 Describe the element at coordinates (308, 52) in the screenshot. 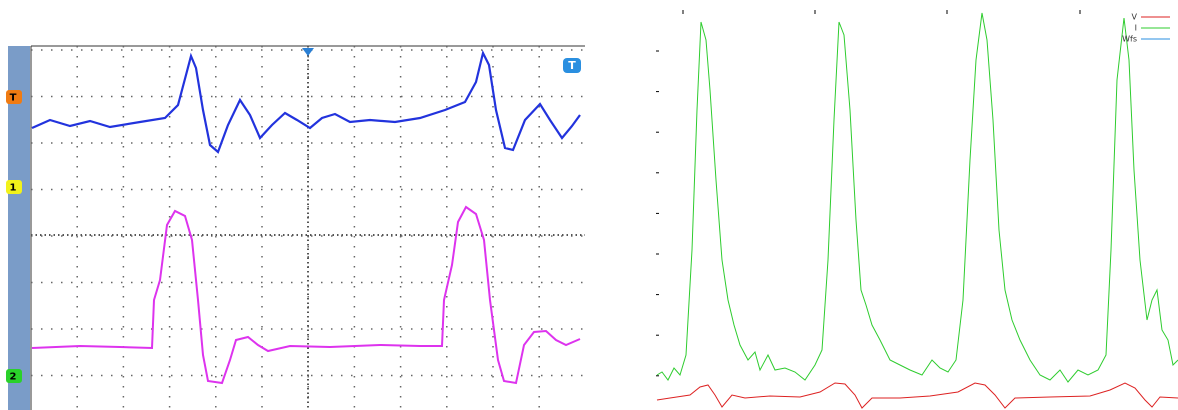

I see `trigger-position` at that location.